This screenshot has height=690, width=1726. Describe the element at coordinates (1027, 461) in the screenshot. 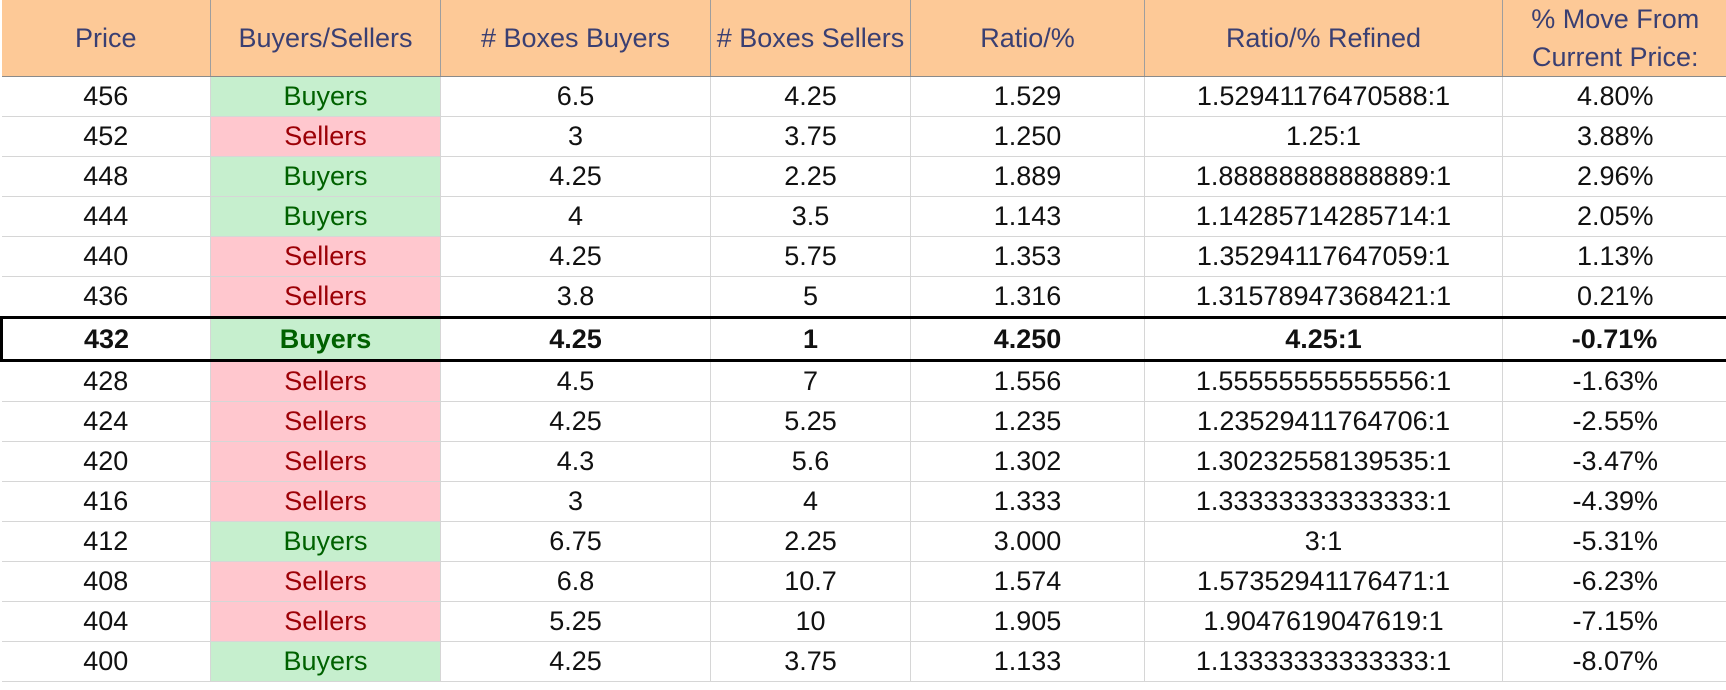

I see `ratio-cell: 1.302` at that location.